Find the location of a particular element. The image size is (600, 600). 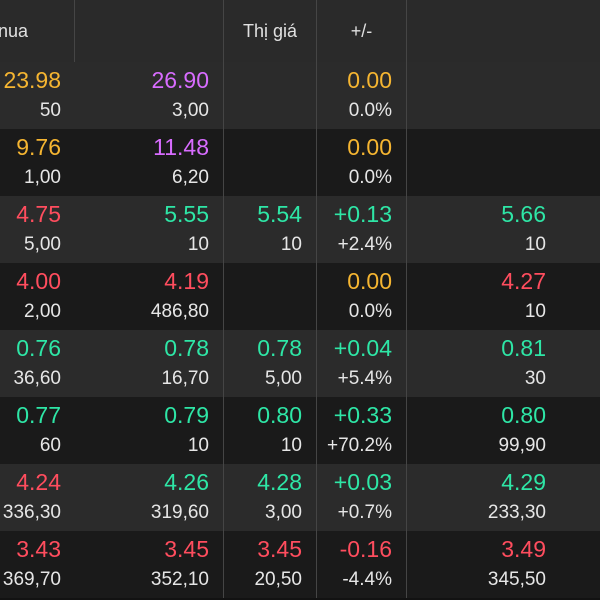

header-last-column is located at coordinates (483, 31).